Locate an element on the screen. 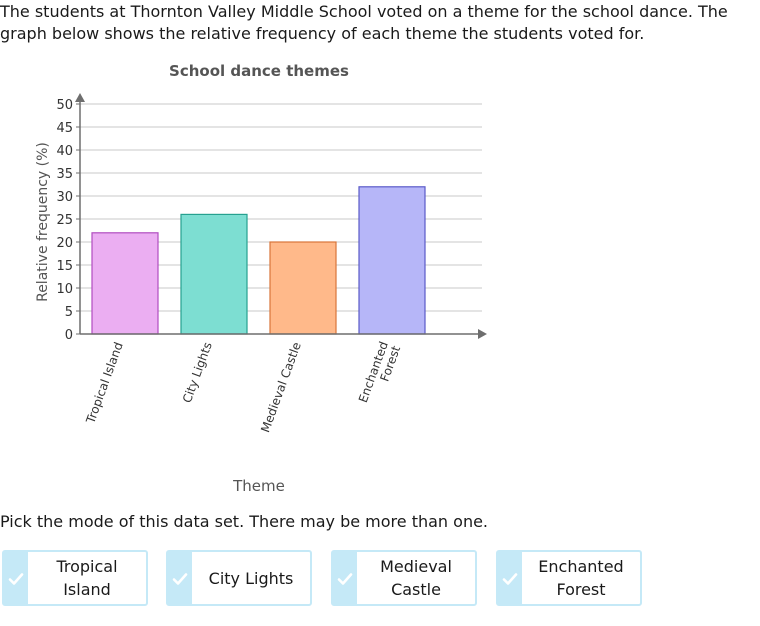  answer-choice: Medieval Castle is located at coordinates (404, 578).